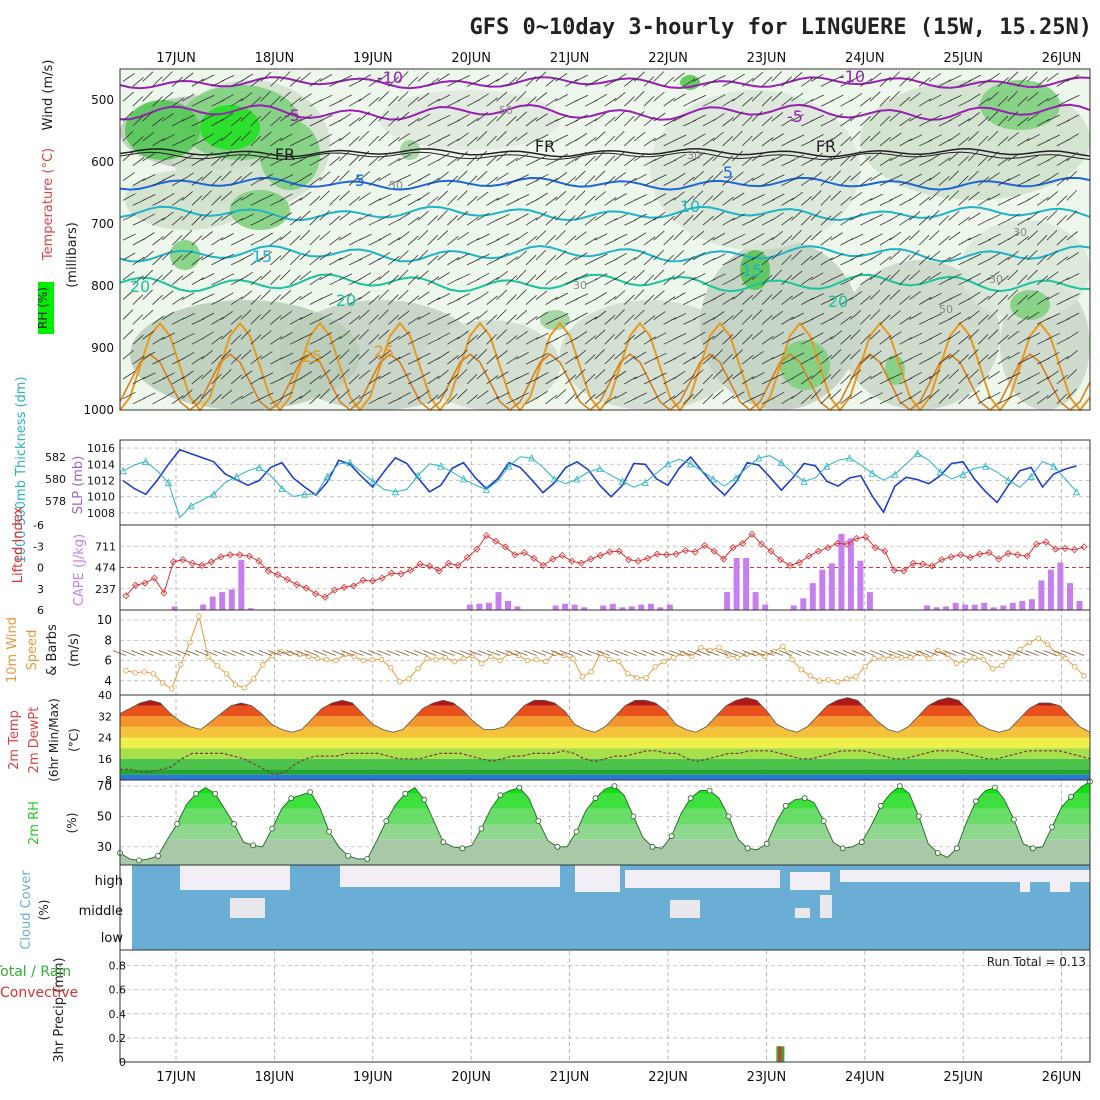 The width and height of the screenshot is (1100, 1100). I want to click on date-label-top: 23JUN, so click(767, 58).